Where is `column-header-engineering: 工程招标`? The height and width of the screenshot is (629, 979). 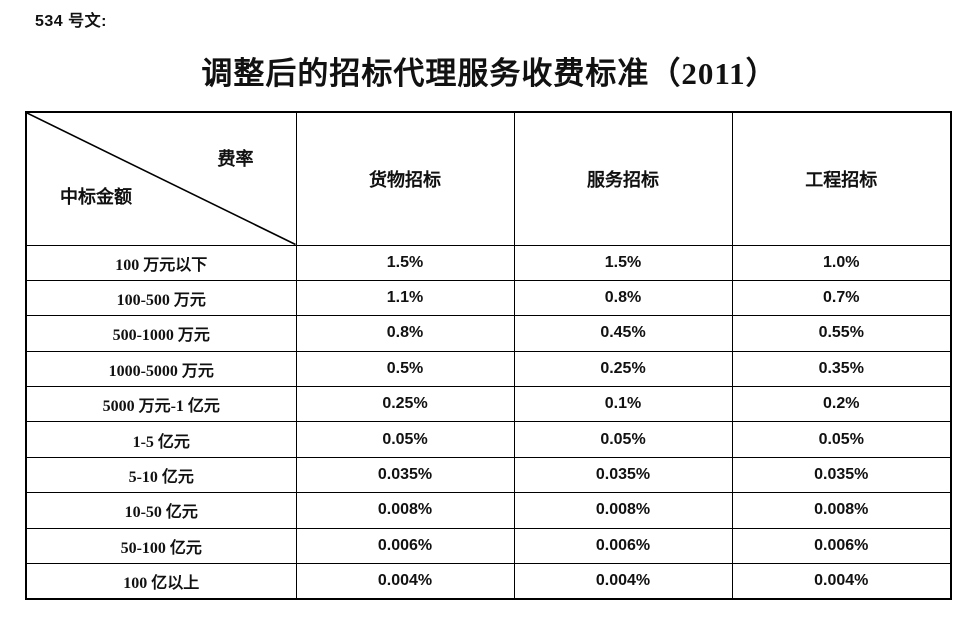 column-header-engineering: 工程招标 is located at coordinates (841, 178).